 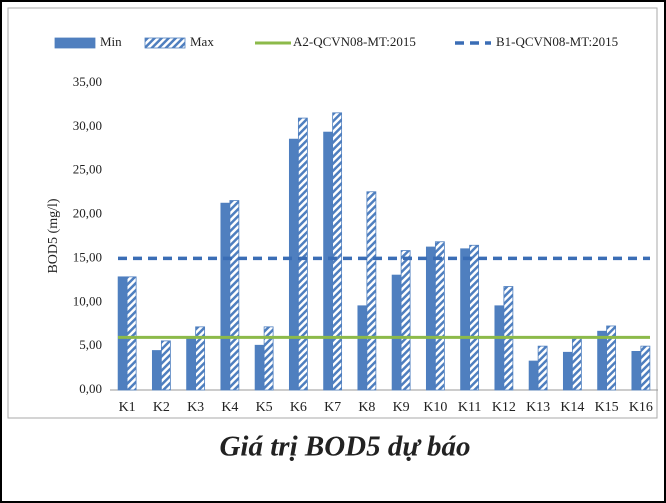 What do you see at coordinates (470, 407) in the screenshot?
I see `x-tick-label: K11` at bounding box center [470, 407].